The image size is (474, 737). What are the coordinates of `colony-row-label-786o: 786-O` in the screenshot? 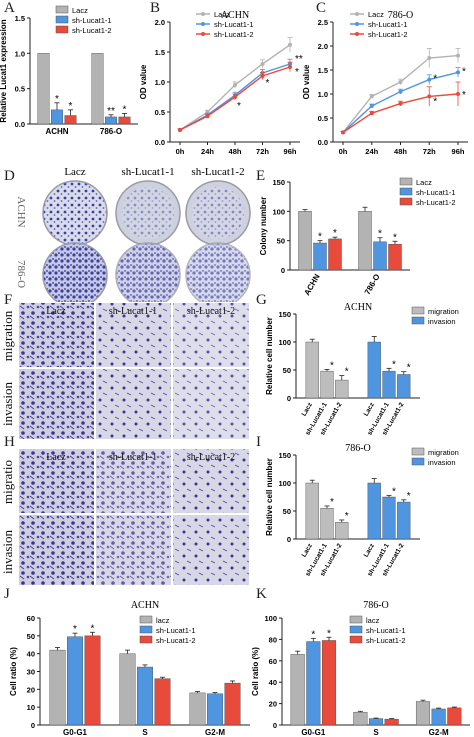 It's located at (21, 274).